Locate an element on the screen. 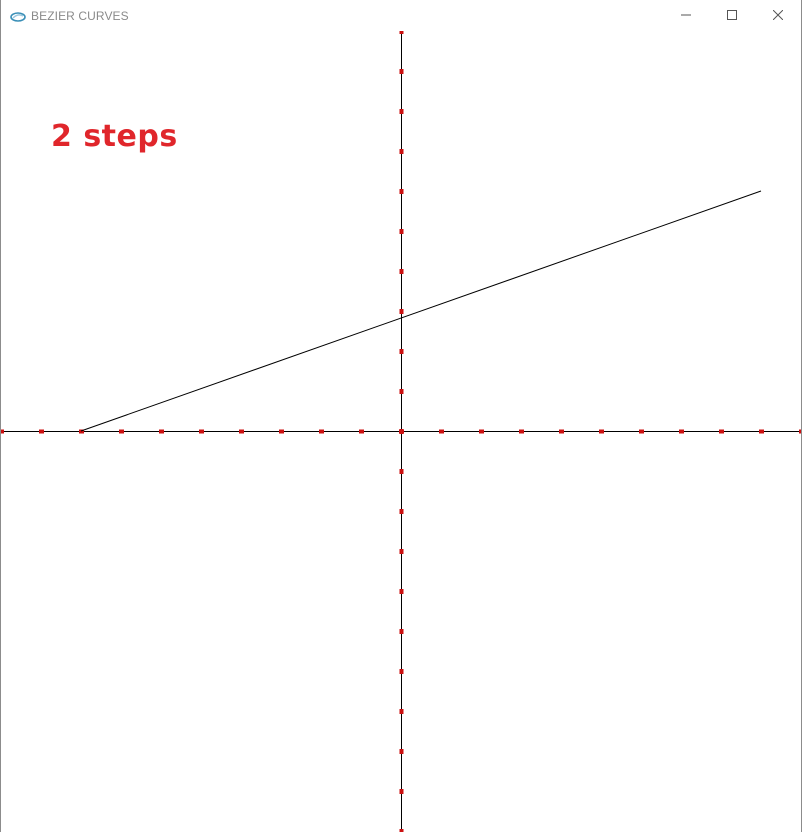 This screenshot has width=802, height=832. maximize-icon is located at coordinates (732, 16).